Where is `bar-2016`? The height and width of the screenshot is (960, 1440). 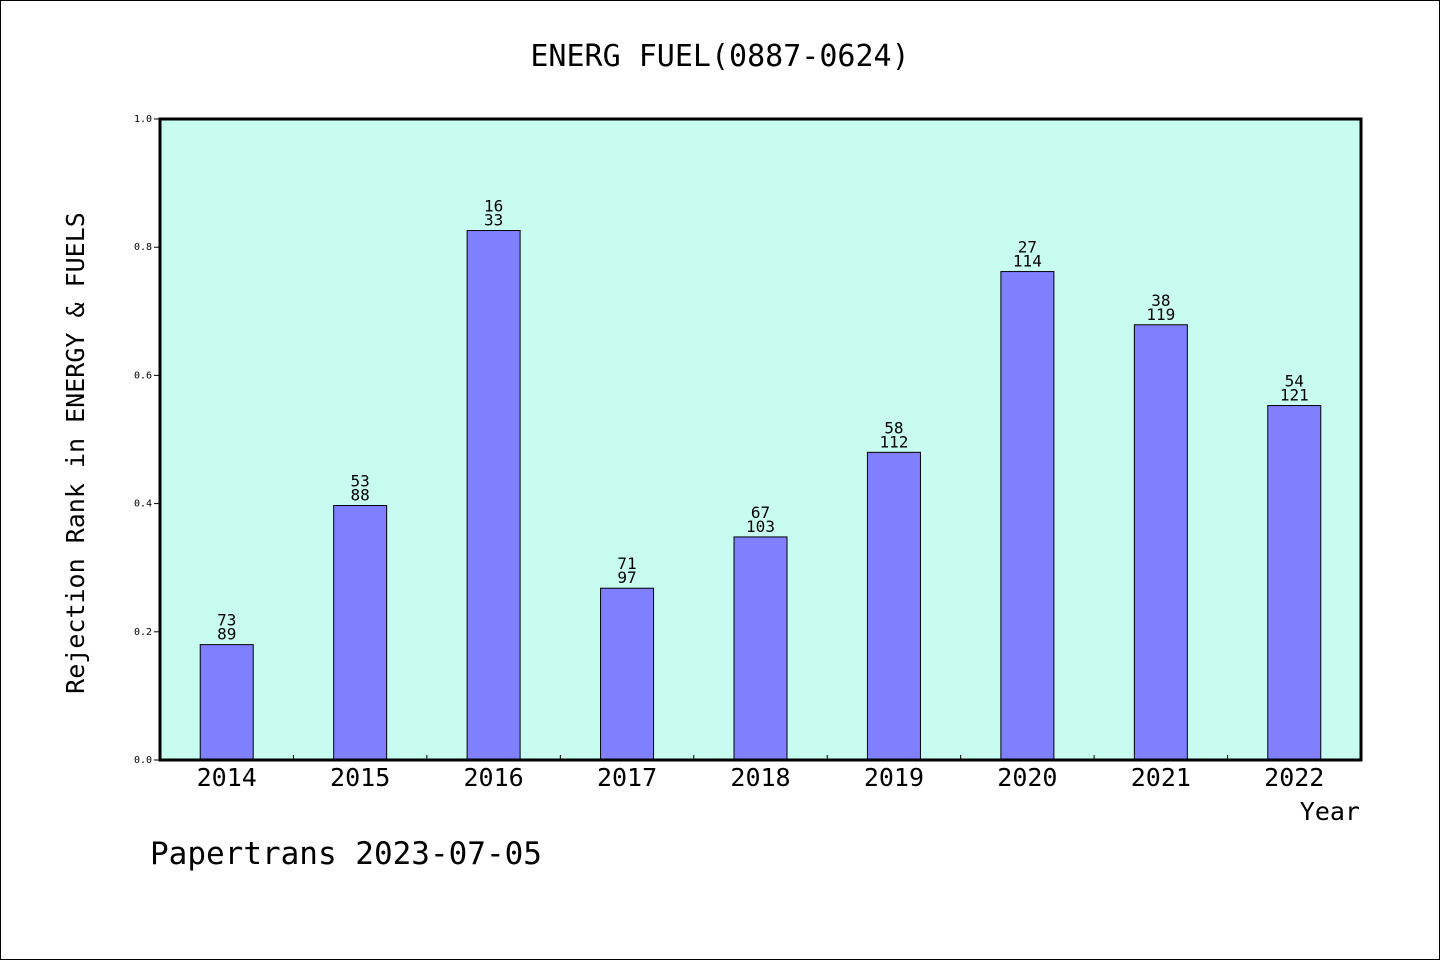 bar-2016 is located at coordinates (493, 495).